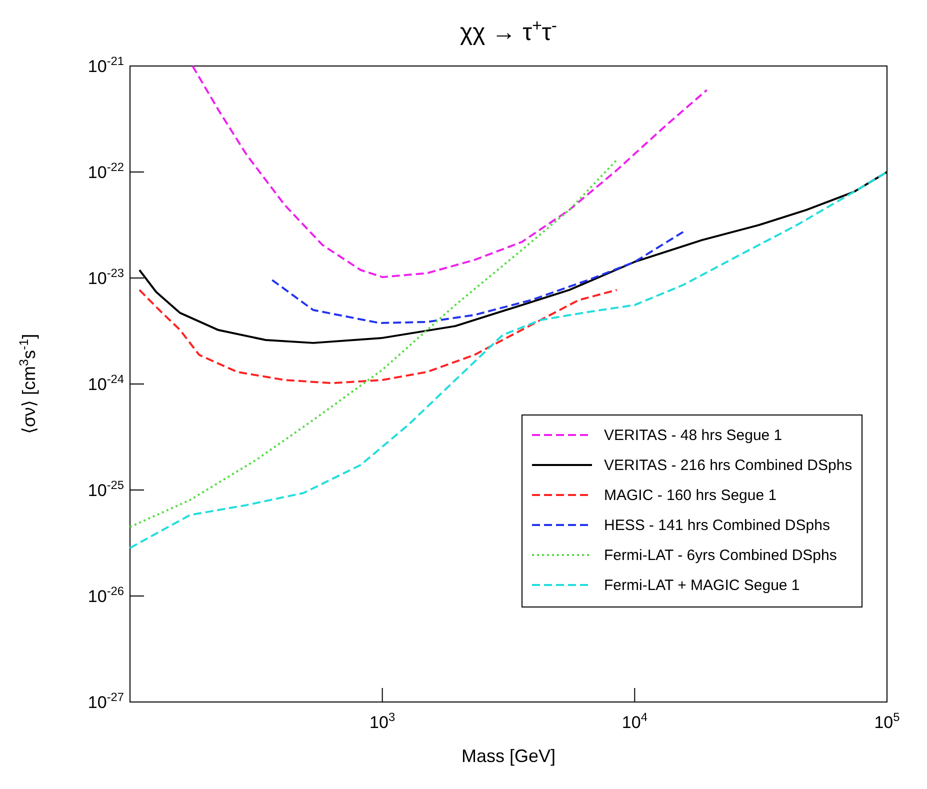 The width and height of the screenshot is (927, 789). Describe the element at coordinates (887, 721) in the screenshot. I see `x-tick-label: 10$^{5}$` at that location.